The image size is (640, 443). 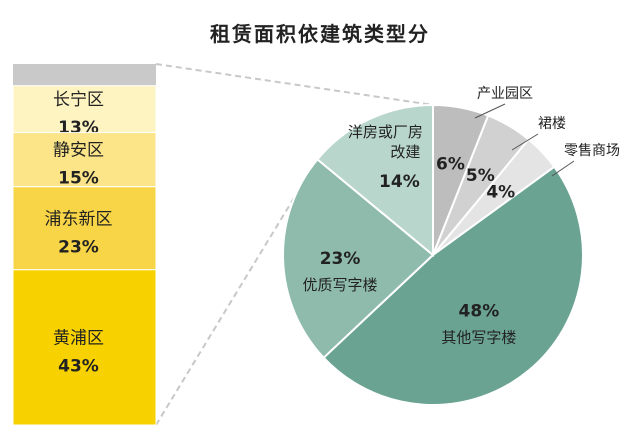 I want to click on pie-slice-label: 裙楼, so click(x=552, y=124).